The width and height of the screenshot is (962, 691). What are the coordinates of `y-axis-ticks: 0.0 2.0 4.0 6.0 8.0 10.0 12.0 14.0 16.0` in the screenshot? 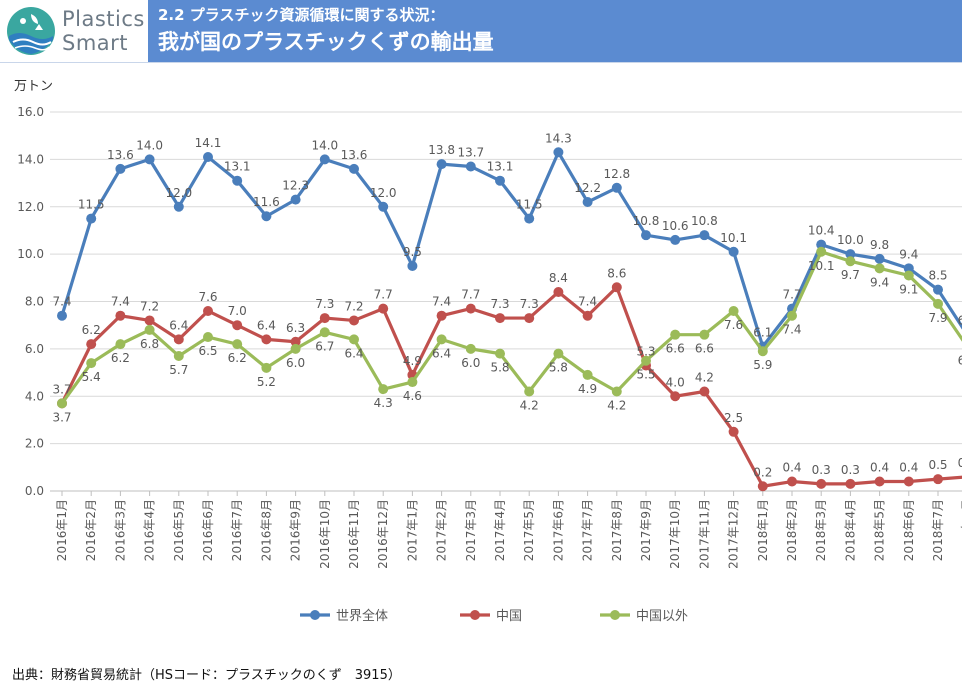 It's located at (30, 301).